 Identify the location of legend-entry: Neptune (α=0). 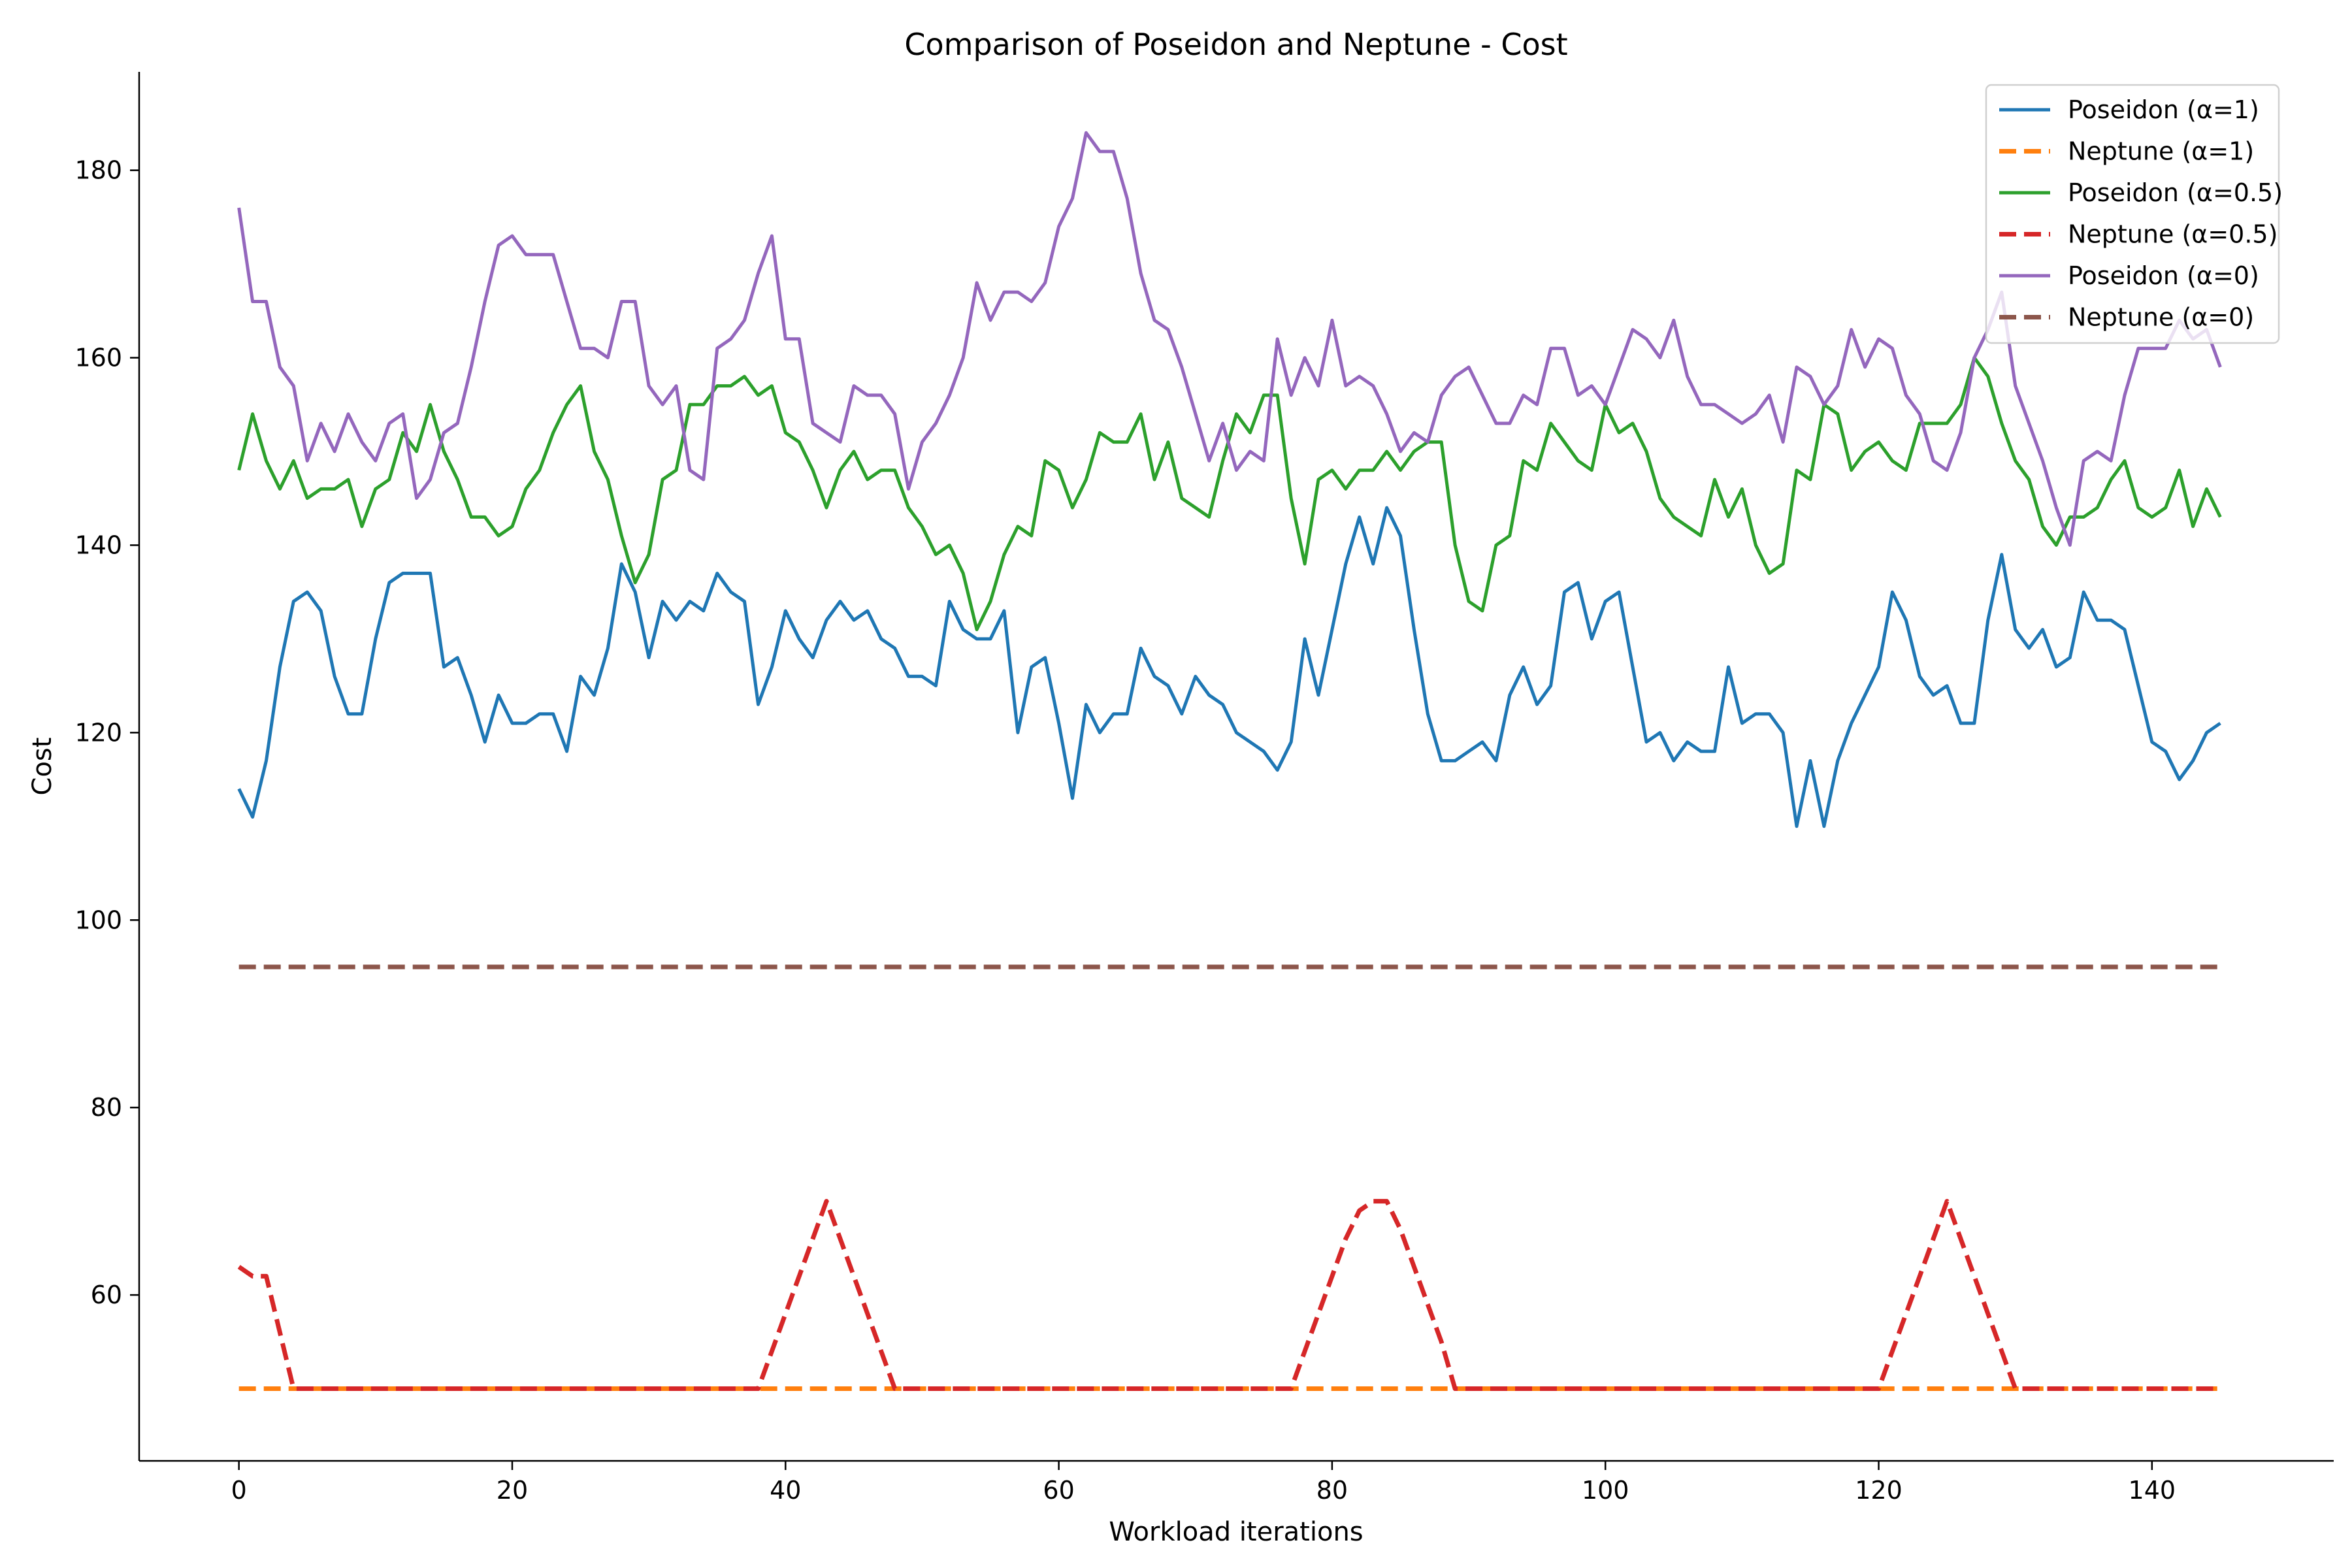
(2161, 317).